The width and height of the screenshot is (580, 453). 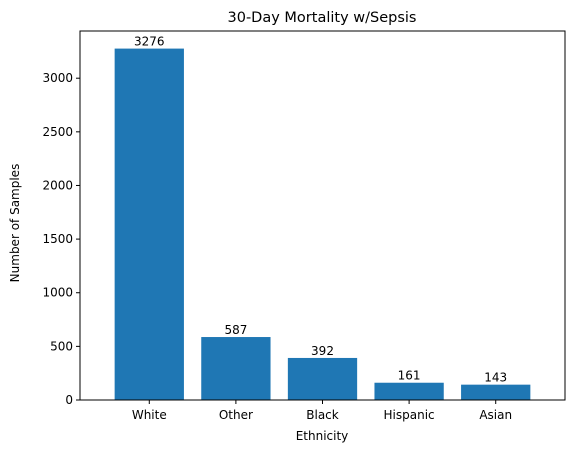 I want to click on data-label-other: 587, so click(x=235, y=330).